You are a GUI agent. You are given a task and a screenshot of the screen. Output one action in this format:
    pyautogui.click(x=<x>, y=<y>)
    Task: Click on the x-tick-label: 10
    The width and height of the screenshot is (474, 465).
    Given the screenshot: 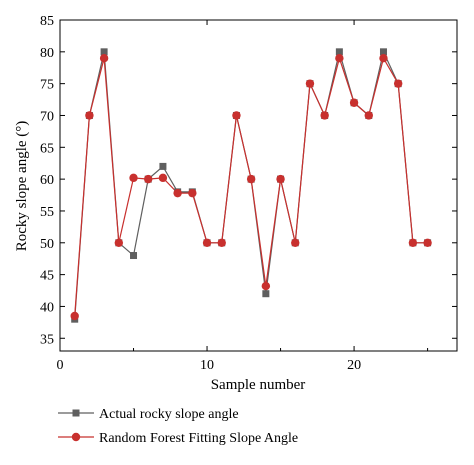 What is the action you would take?
    pyautogui.click(x=207, y=365)
    